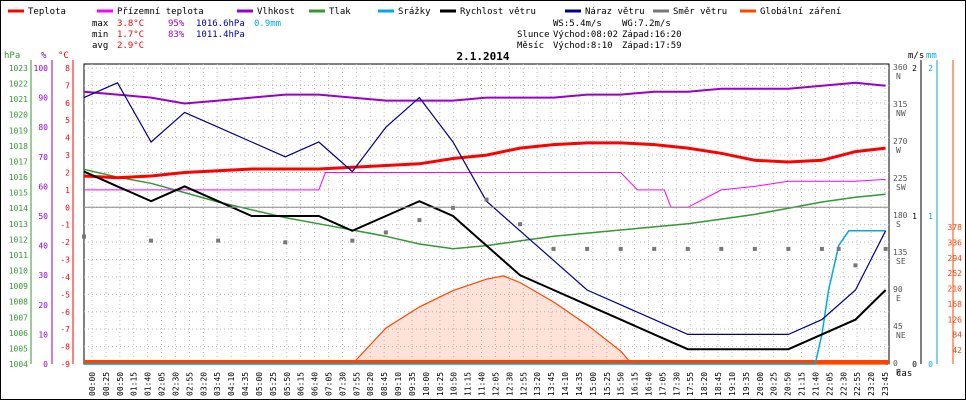  What do you see at coordinates (43, 216) in the screenshot?
I see `pct-tick-5: 50` at bounding box center [43, 216].